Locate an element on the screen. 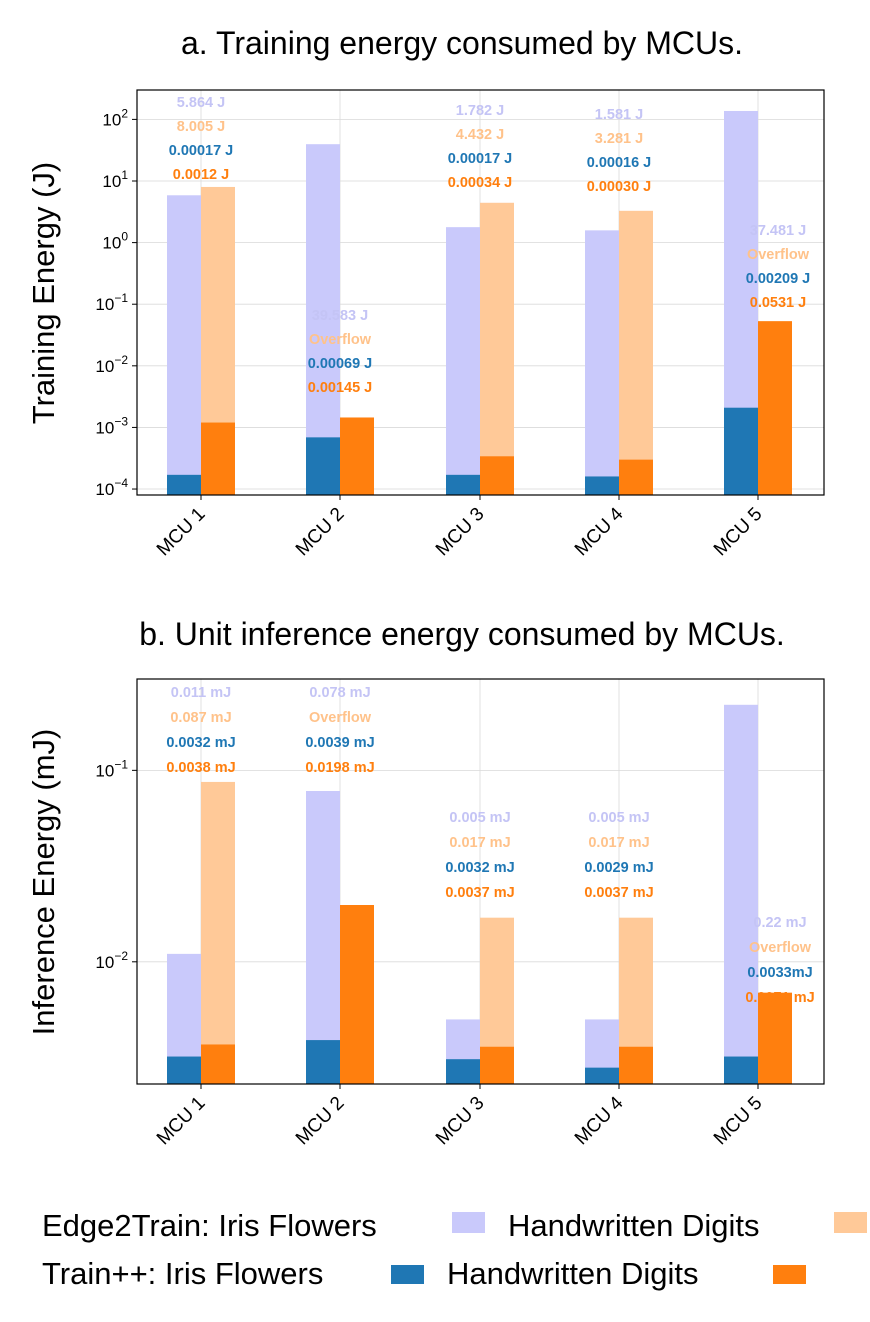 The height and width of the screenshot is (1322, 870). data-label: 0.0012 J is located at coordinates (201, 175).